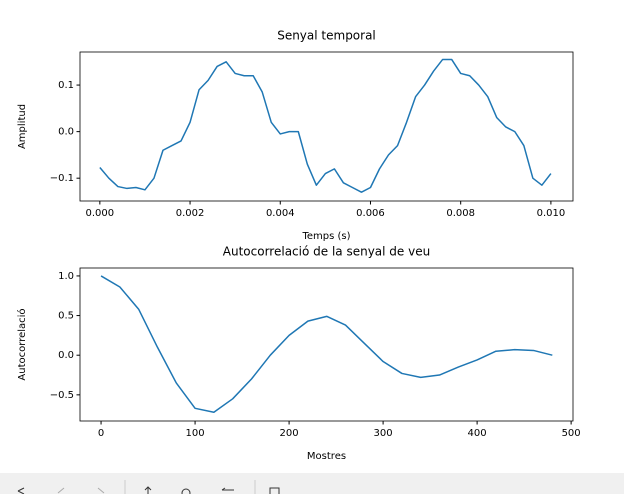 Image resolution: width=624 pixels, height=494 pixels. What do you see at coordinates (66, 276) in the screenshot?
I see `y-tick-label: 1.0` at bounding box center [66, 276].